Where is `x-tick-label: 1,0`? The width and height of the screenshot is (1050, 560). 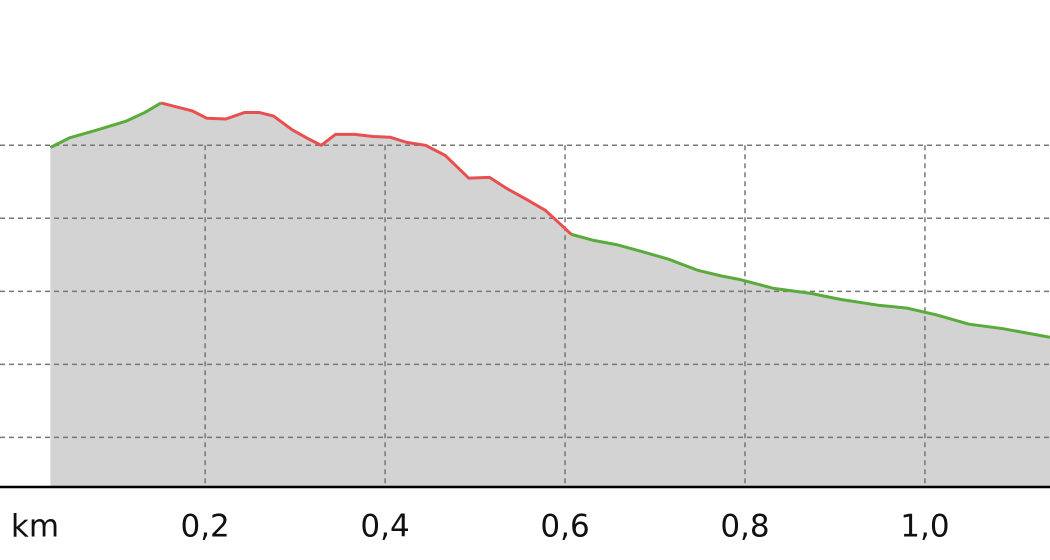 x-tick-label: 1,0 is located at coordinates (924, 527).